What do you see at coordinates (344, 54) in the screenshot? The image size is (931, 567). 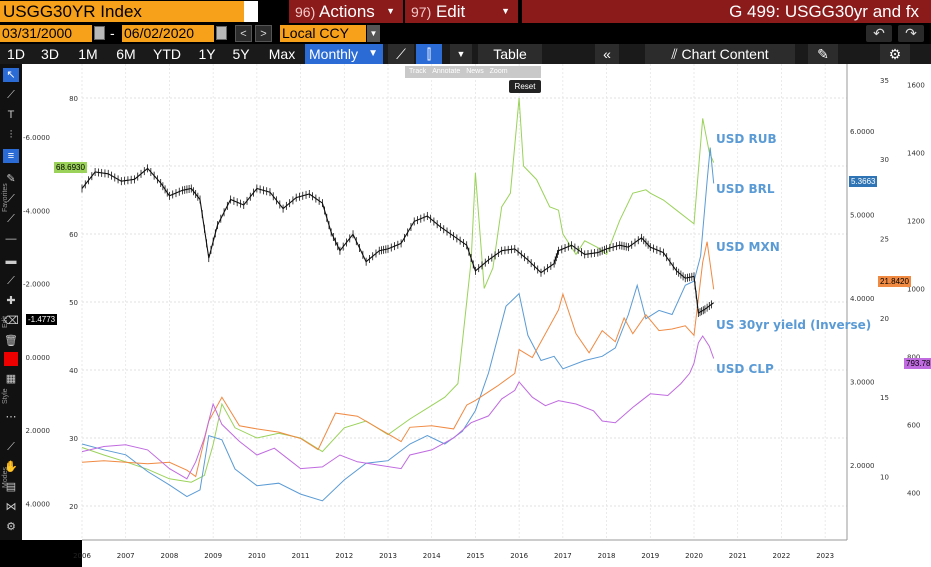 I see `frequency-select: Monthly ▼` at bounding box center [344, 54].